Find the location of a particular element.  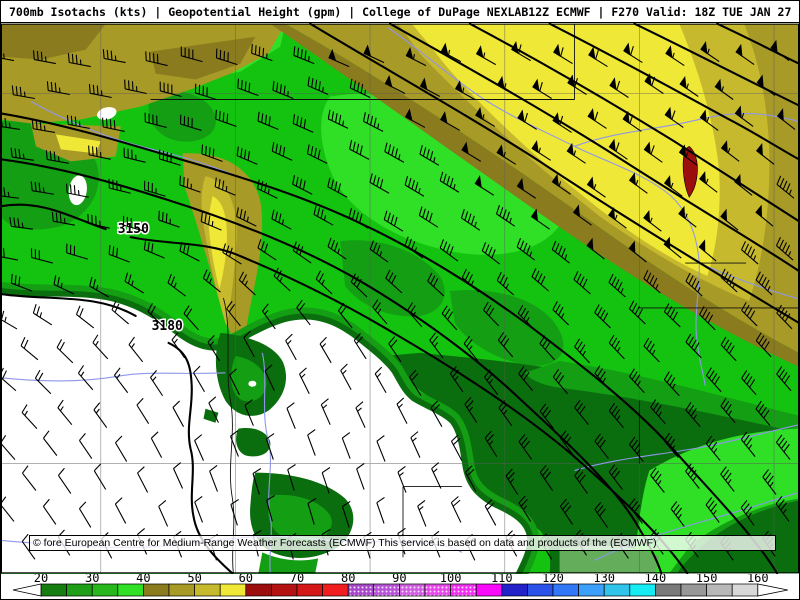

colorbar-tick-label: 140 is located at coordinates (656, 579).